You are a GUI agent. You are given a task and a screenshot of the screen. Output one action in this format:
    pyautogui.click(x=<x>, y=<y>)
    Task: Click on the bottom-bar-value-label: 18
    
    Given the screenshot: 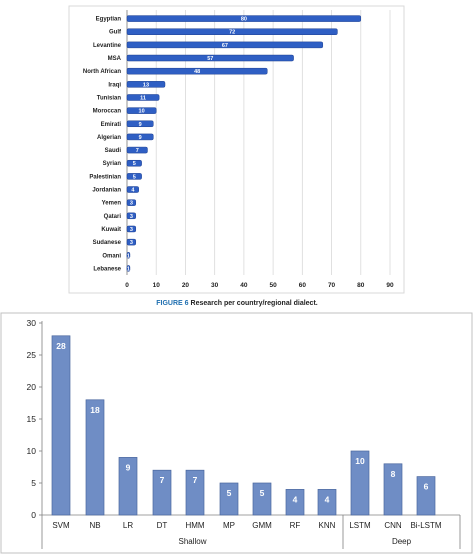 What is the action you would take?
    pyautogui.click(x=95, y=410)
    